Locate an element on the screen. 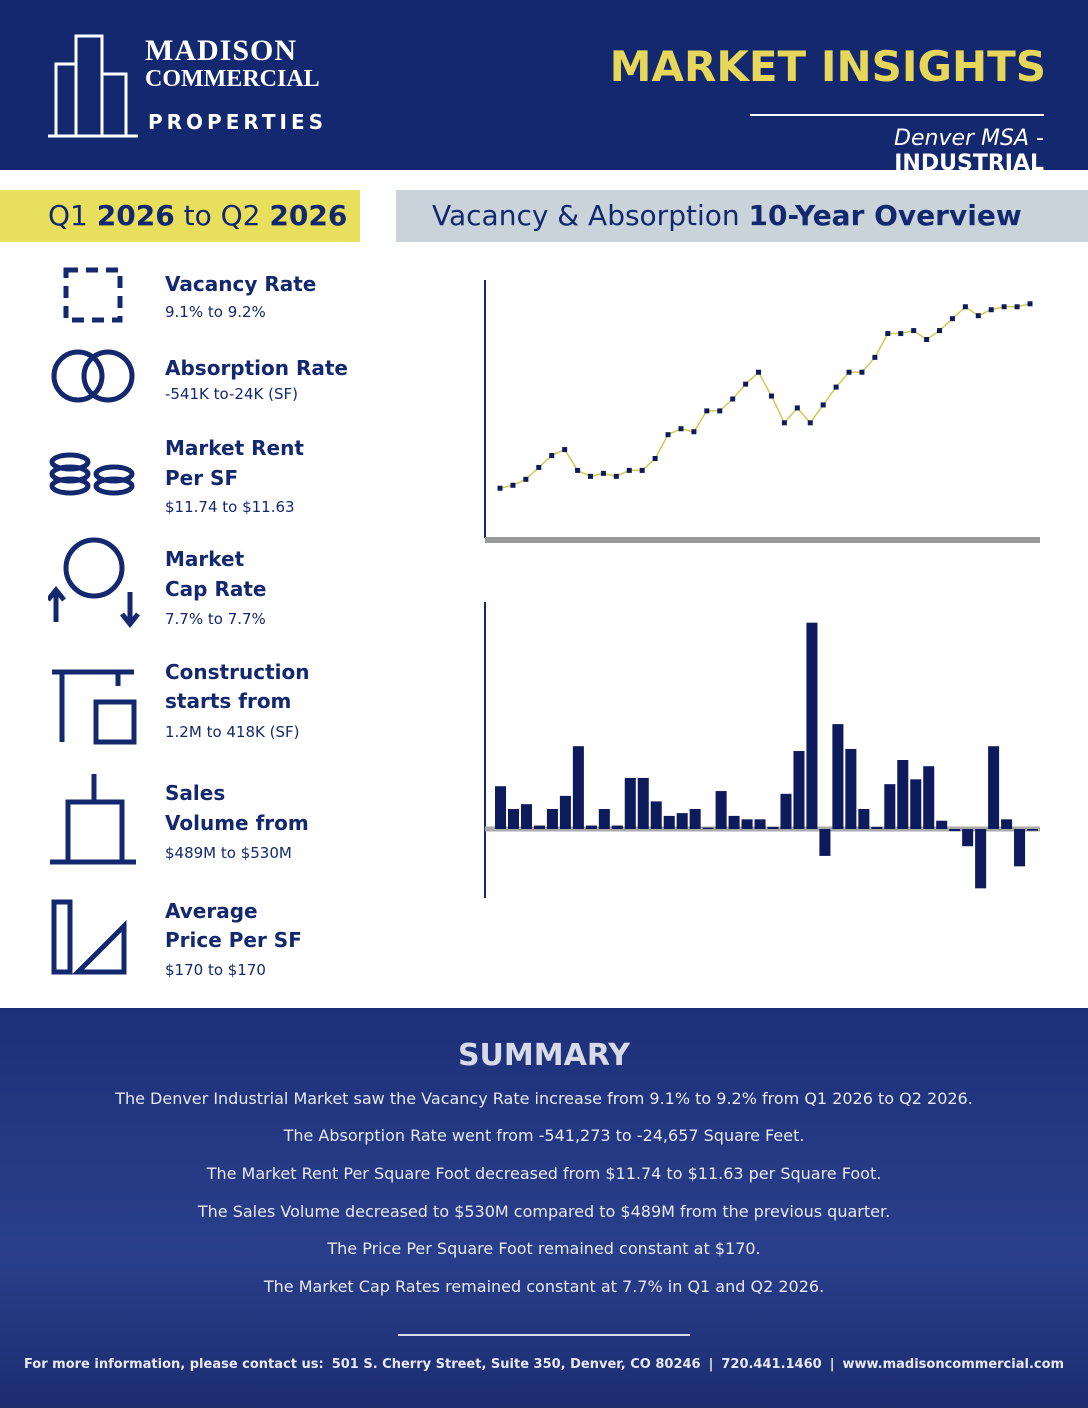 Image resolution: width=1088 pixels, height=1408 pixels. metric-value: $11.74 to $11.63 is located at coordinates (230, 507).